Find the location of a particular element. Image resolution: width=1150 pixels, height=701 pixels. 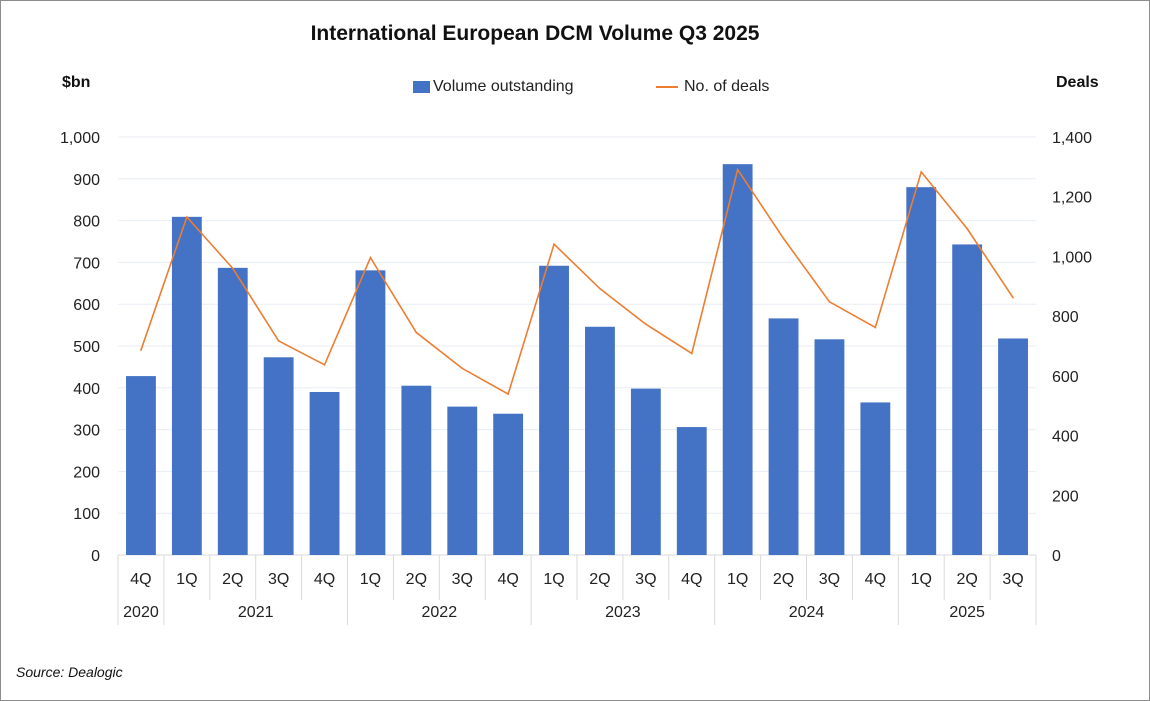

right-tick-label: 0 is located at coordinates (1056, 556).